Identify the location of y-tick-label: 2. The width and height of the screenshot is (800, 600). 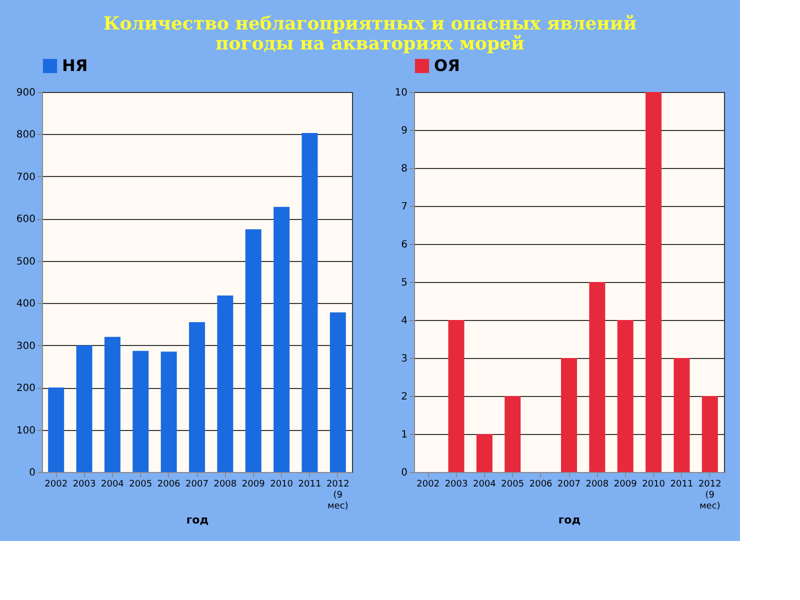
(404, 397).